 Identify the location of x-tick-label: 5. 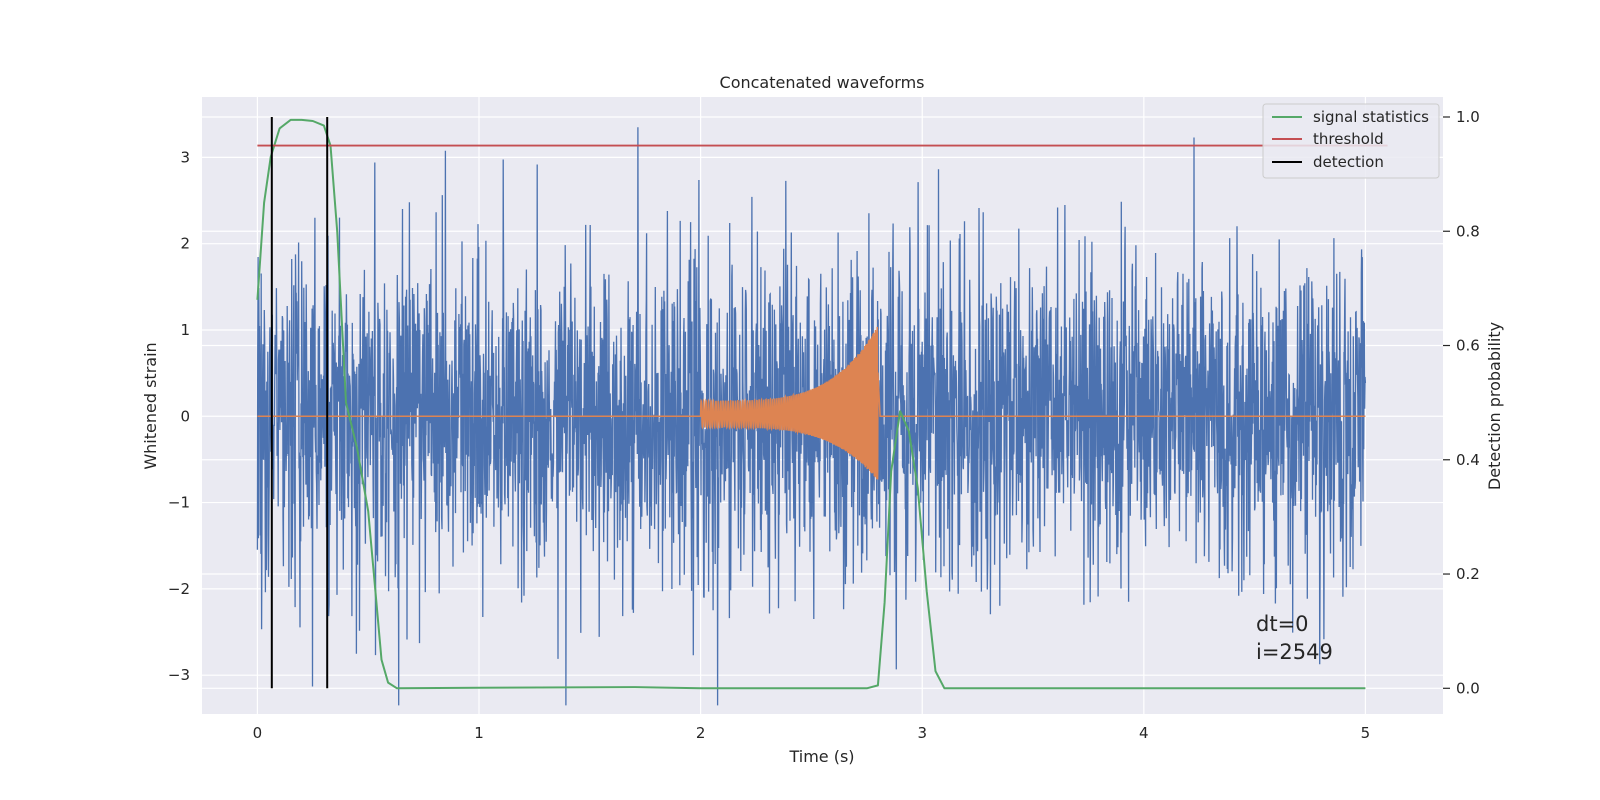
(1366, 733).